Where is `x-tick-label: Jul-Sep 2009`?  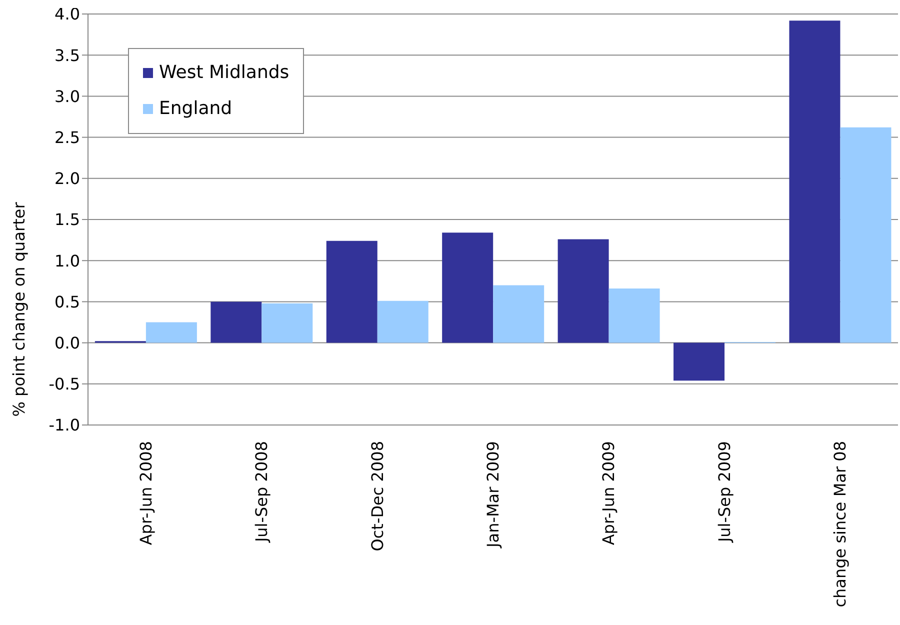 x-tick-label: Jul-Sep 2009 is located at coordinates (724, 492).